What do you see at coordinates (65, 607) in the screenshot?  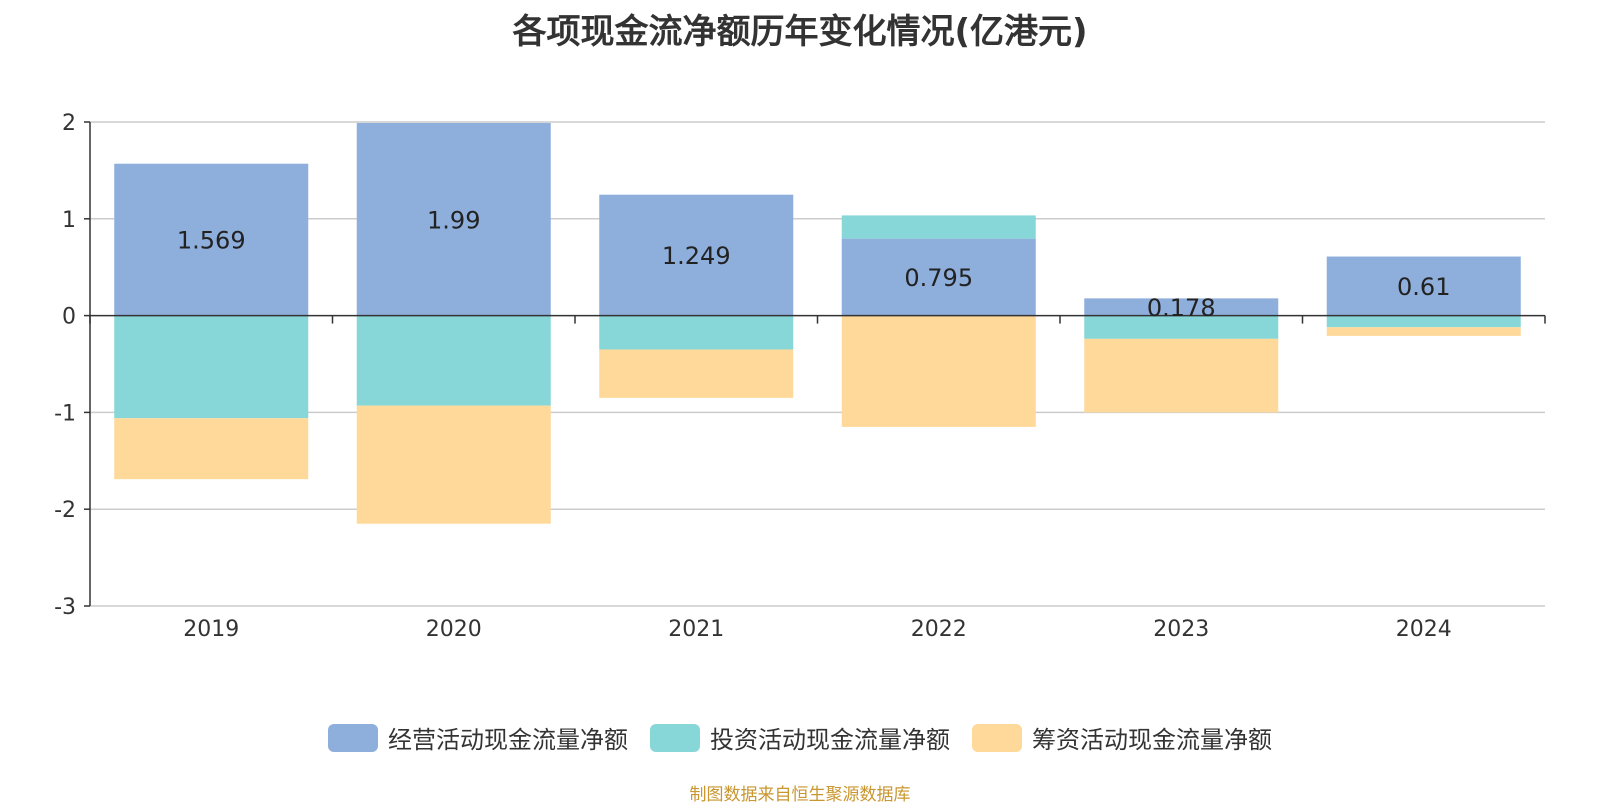 I see `y-tick-label: -3` at bounding box center [65, 607].